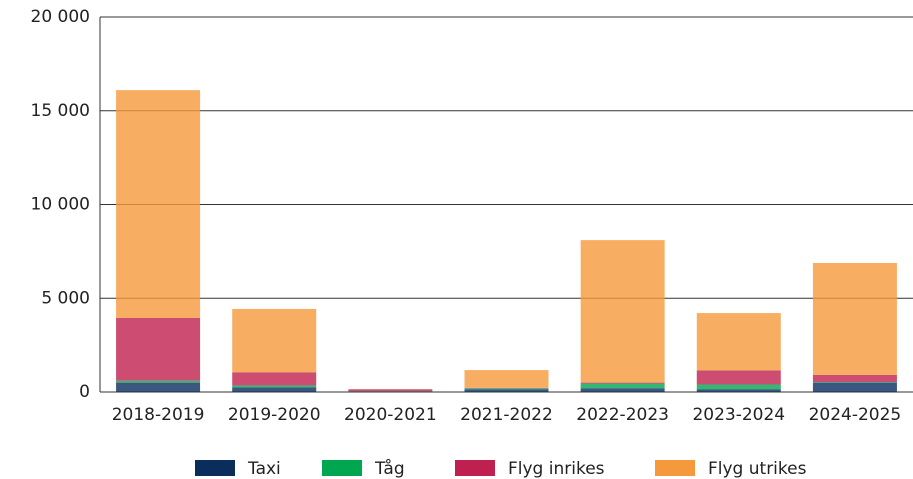 Image resolution: width=913 pixels, height=479 pixels. Describe the element at coordinates (60, 205) in the screenshot. I see `y-tick-label: 10 000` at that location.